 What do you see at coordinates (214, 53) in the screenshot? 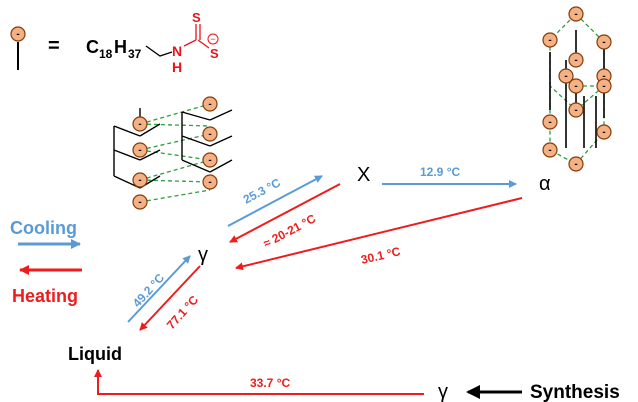
I see `atom-s-bottom: S` at bounding box center [214, 53].